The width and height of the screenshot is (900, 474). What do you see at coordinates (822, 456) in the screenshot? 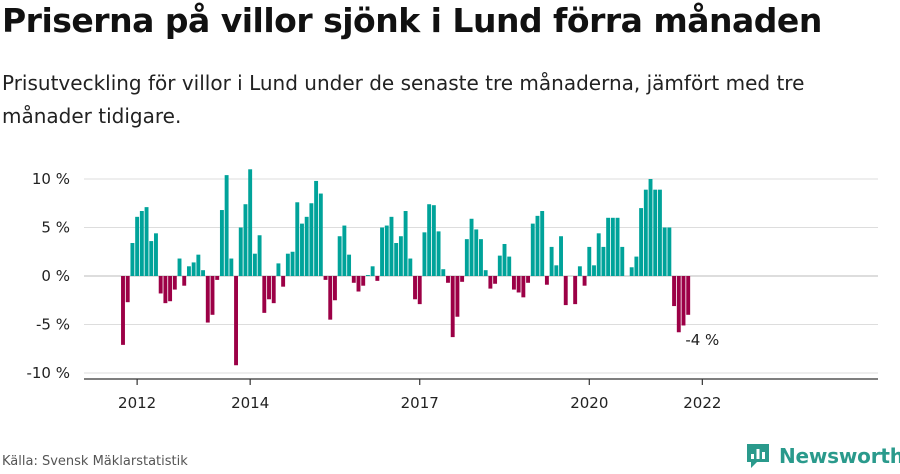
I see `brand-logo: Newsworthy` at bounding box center [822, 456].